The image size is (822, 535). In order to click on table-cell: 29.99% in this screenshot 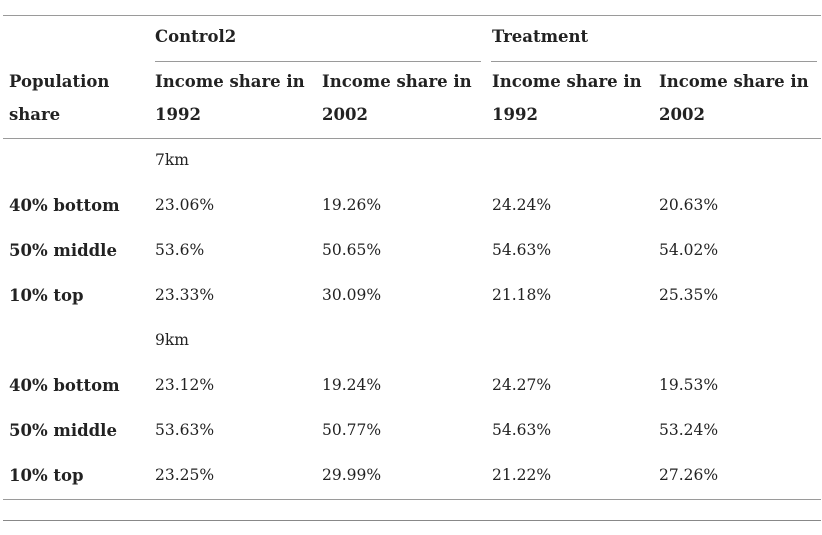, I will do `click(352, 475)`.